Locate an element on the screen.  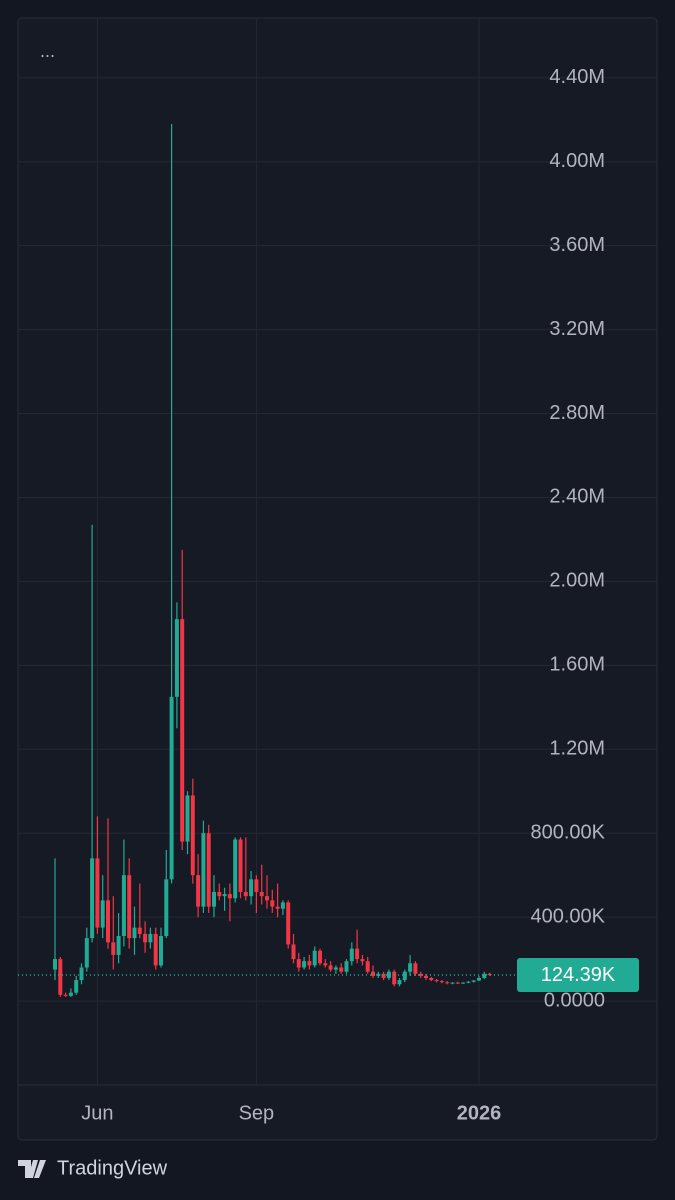
y-tick-label: 3.20M is located at coordinates (577, 329).